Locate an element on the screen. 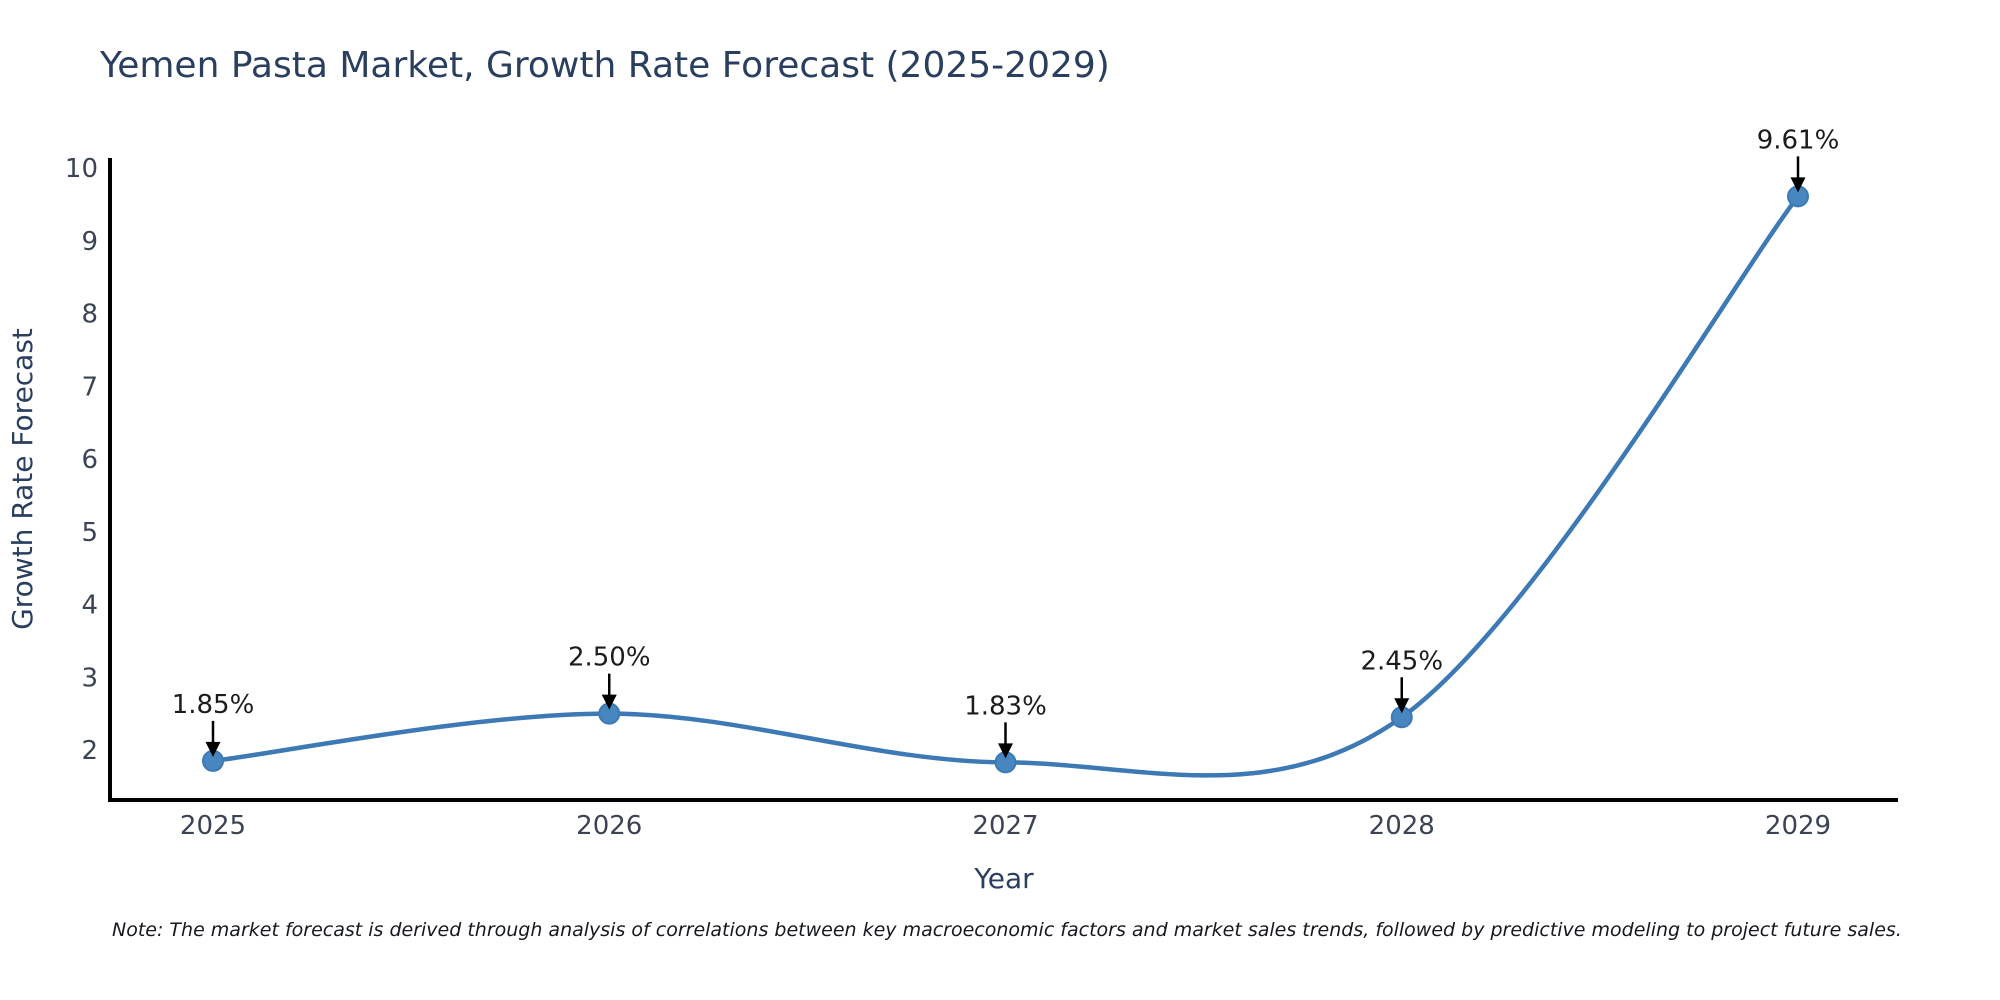  y-tick-label: 5 is located at coordinates (89, 533).